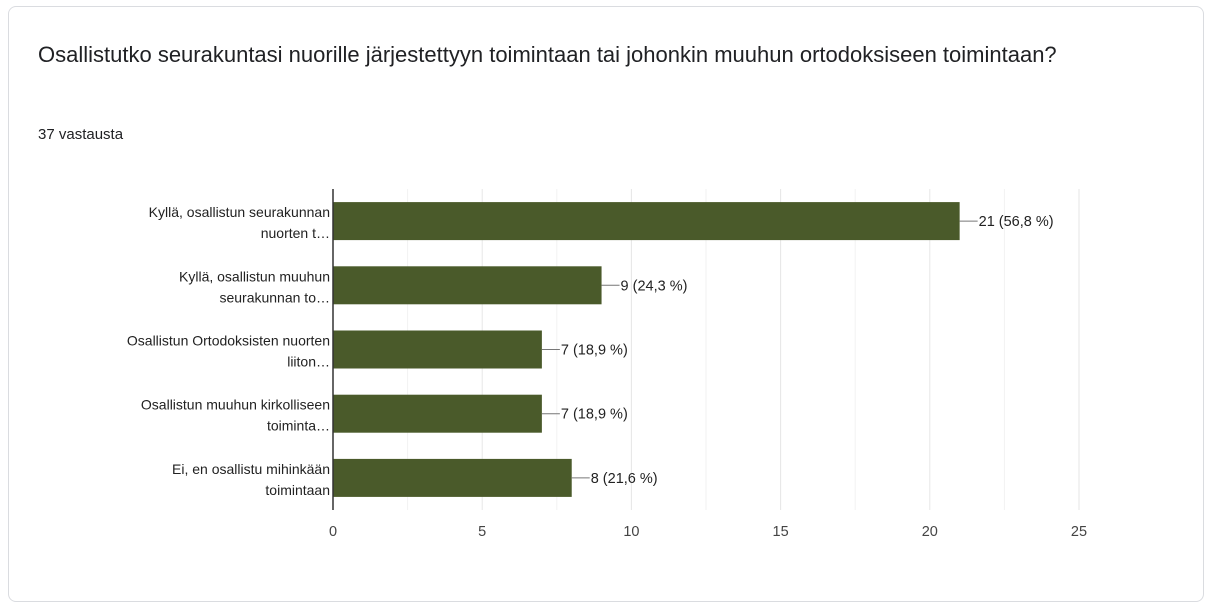 This screenshot has width=1209, height=602. What do you see at coordinates (654, 286) in the screenshot?
I see `data-label: 9 (24,3 %)` at bounding box center [654, 286].